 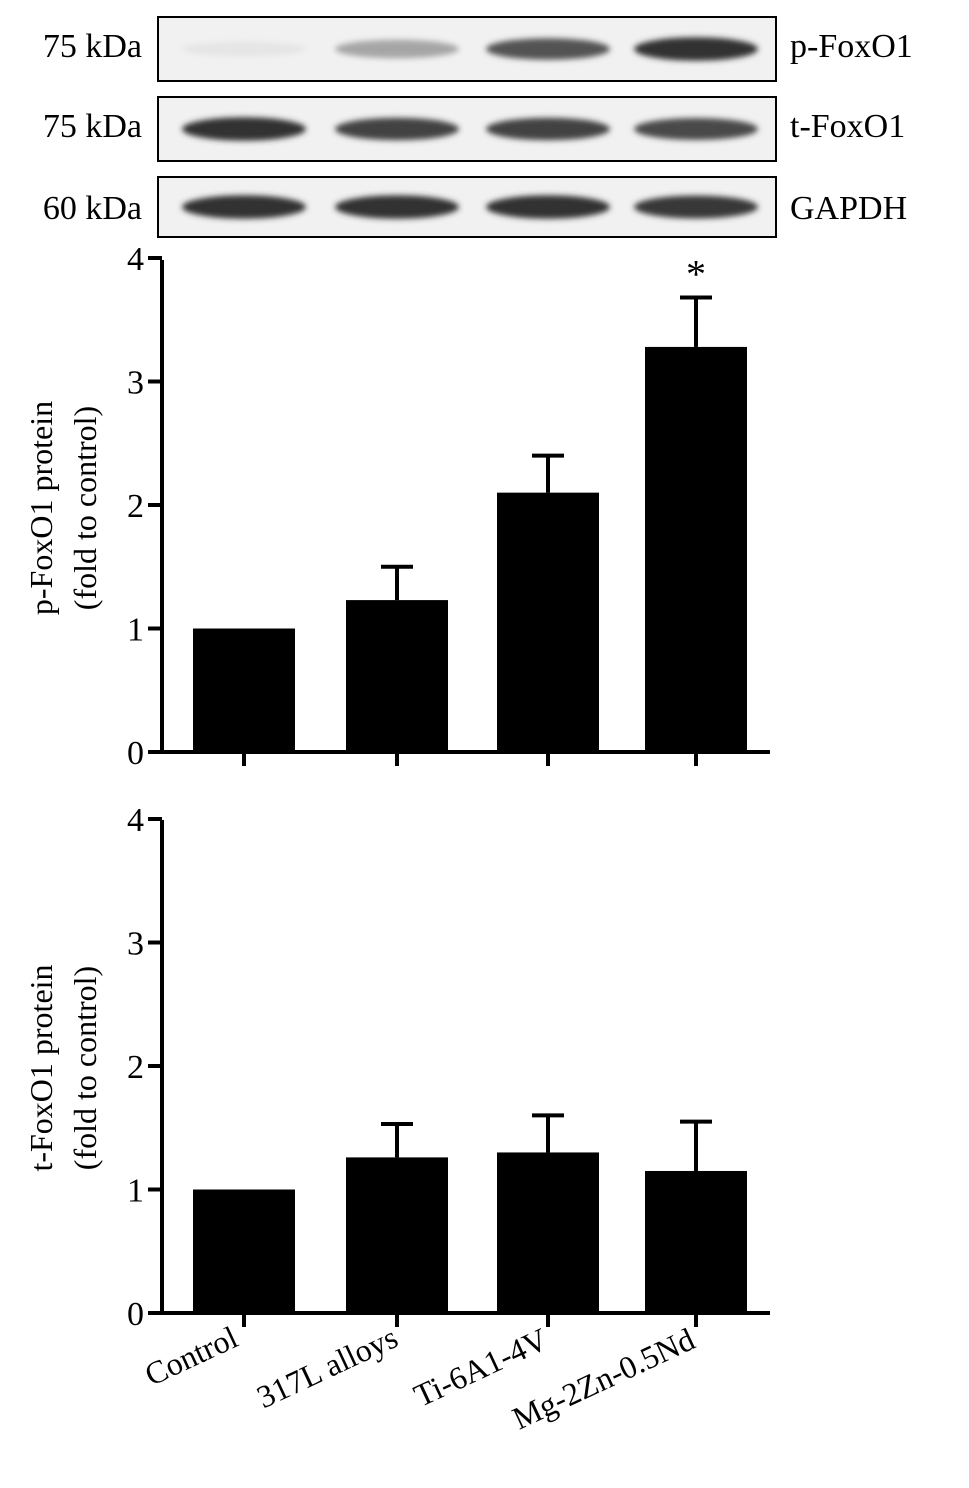 I want to click on protein-label: GAPDH, so click(x=848, y=208).